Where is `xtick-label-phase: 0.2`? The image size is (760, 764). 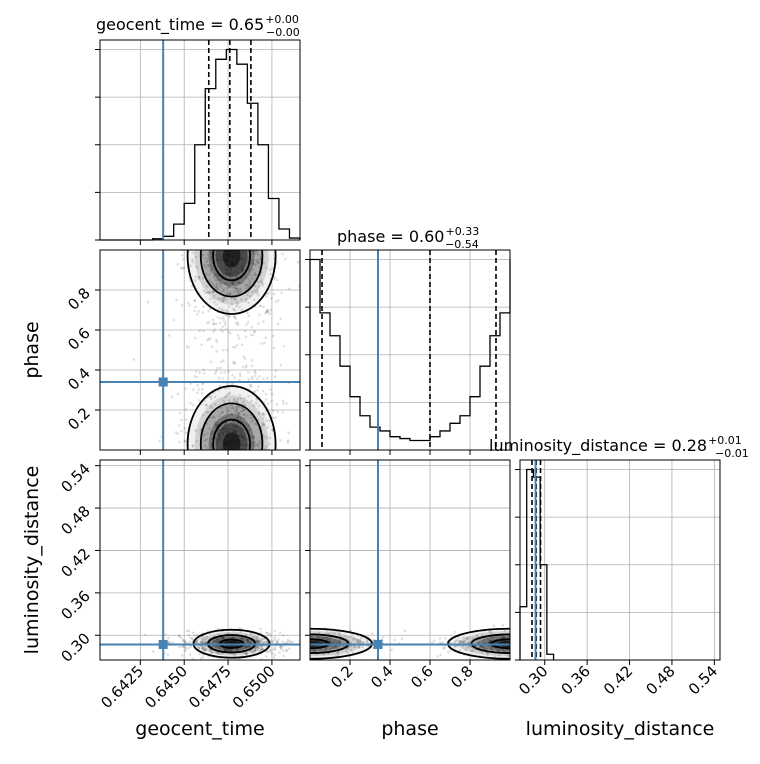 xtick-label-phase: 0.2 is located at coordinates (342, 677).